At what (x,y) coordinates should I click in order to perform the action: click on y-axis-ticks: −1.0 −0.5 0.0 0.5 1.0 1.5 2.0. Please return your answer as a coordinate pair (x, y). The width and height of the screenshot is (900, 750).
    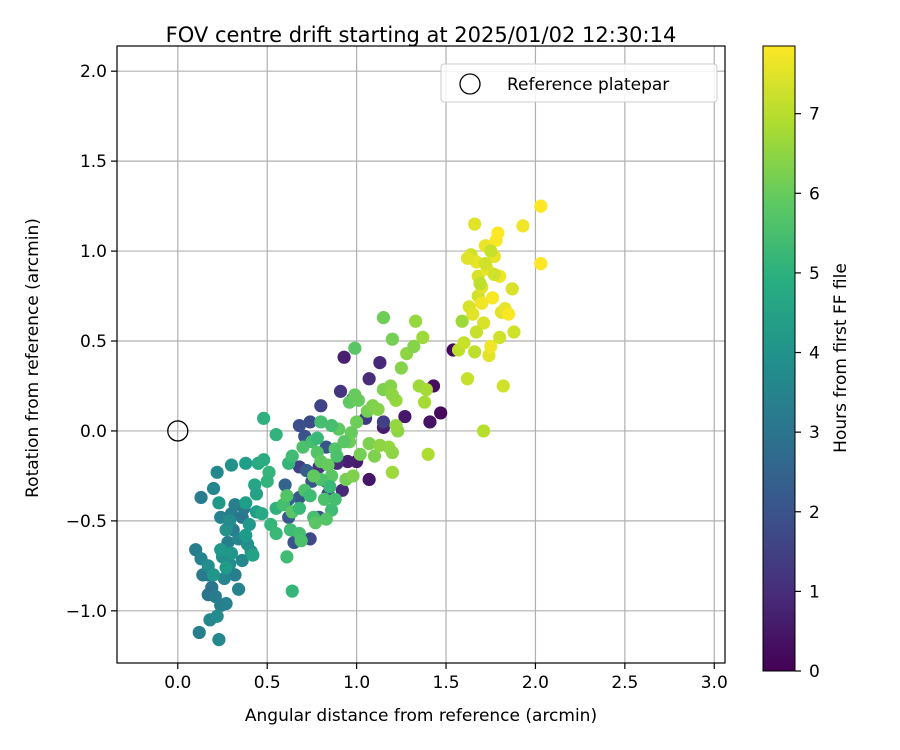
    Looking at the image, I should click on (91, 342).